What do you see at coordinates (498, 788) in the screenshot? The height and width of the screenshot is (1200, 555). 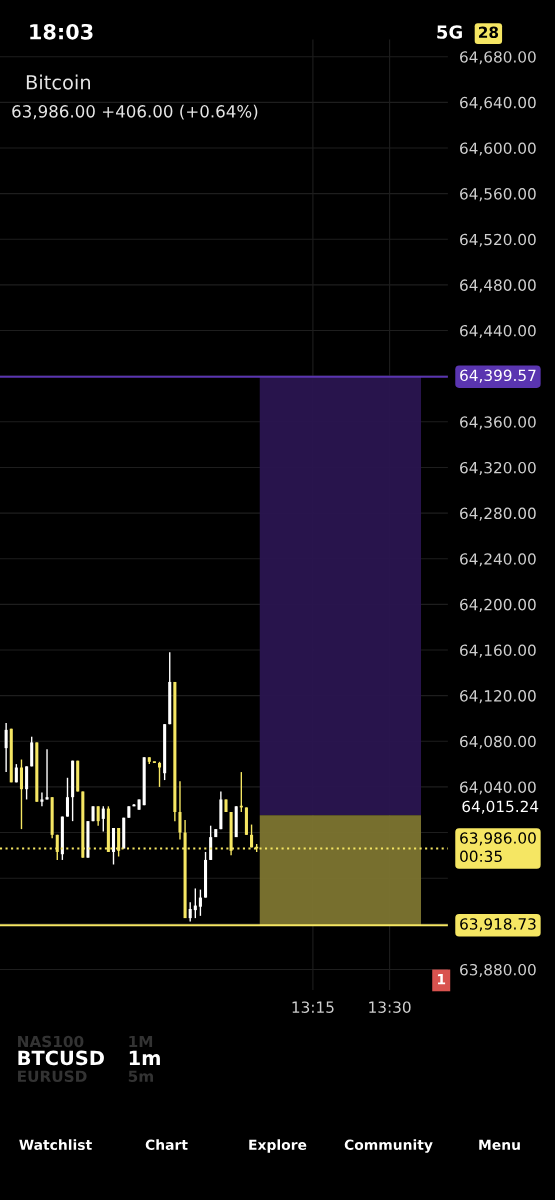 I see `y-tick-label: 64,040.00` at bounding box center [498, 788].